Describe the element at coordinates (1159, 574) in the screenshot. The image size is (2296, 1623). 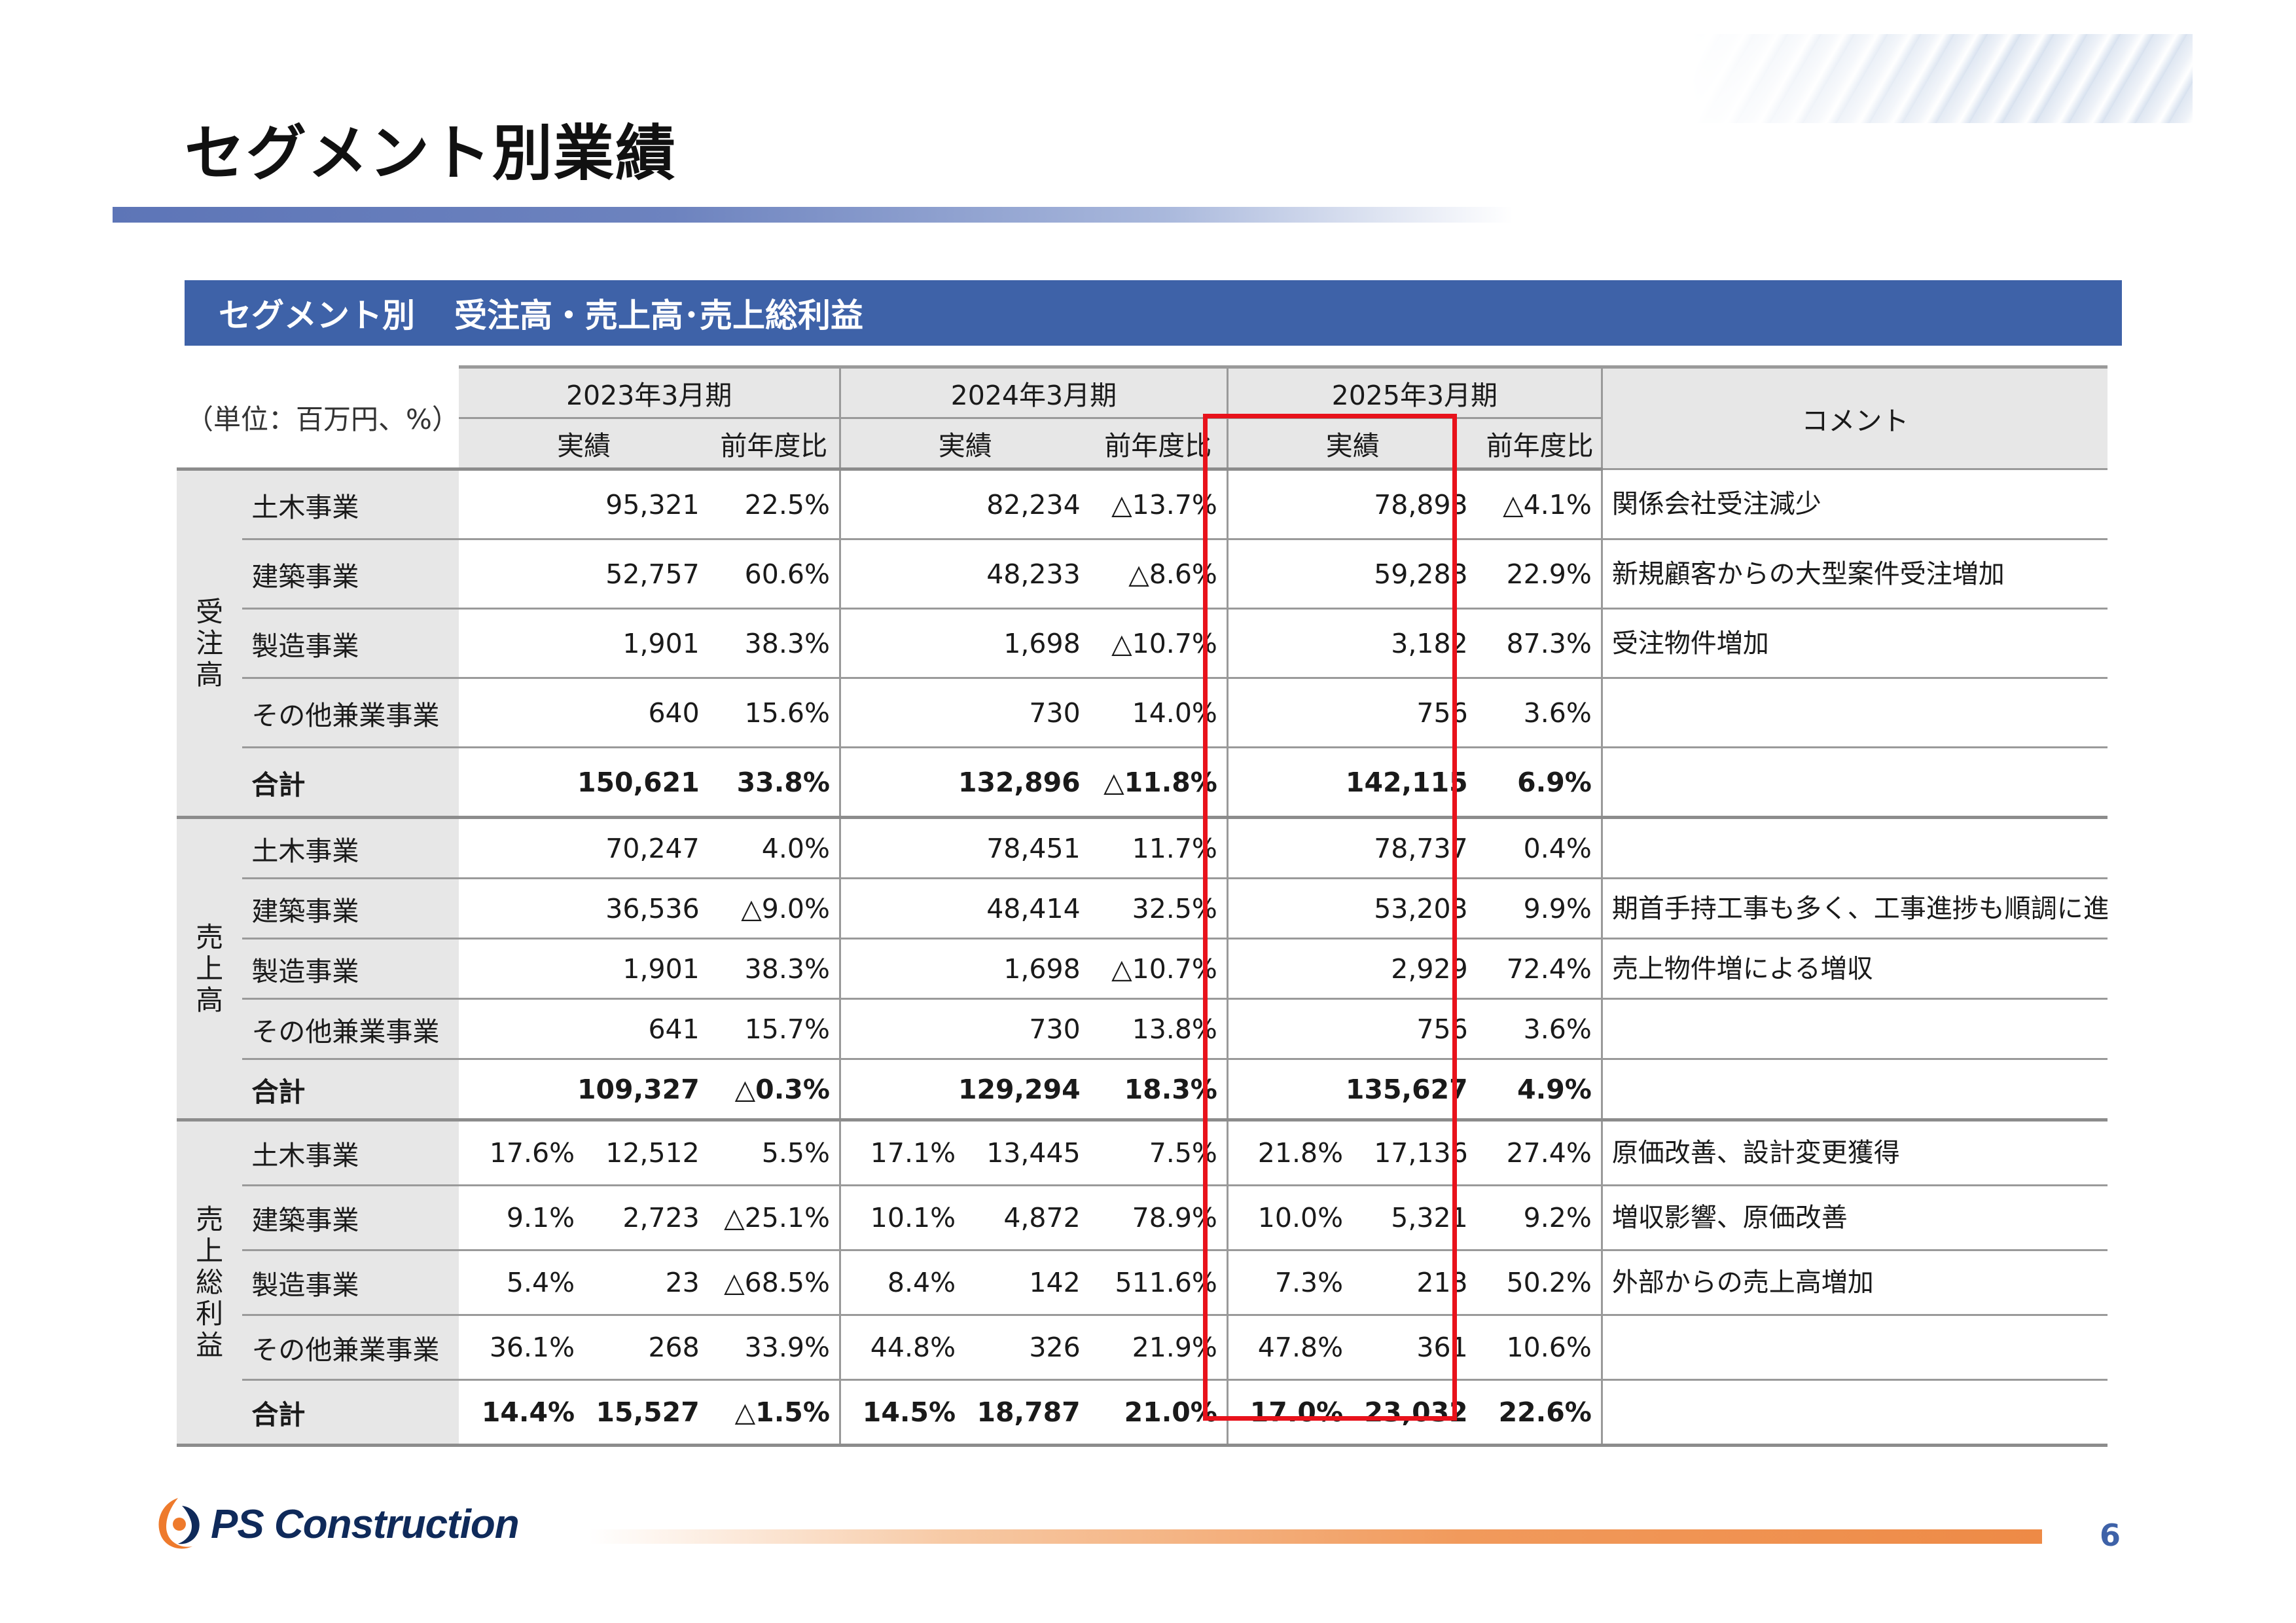
I see `yoy-2024: △8.6%` at that location.